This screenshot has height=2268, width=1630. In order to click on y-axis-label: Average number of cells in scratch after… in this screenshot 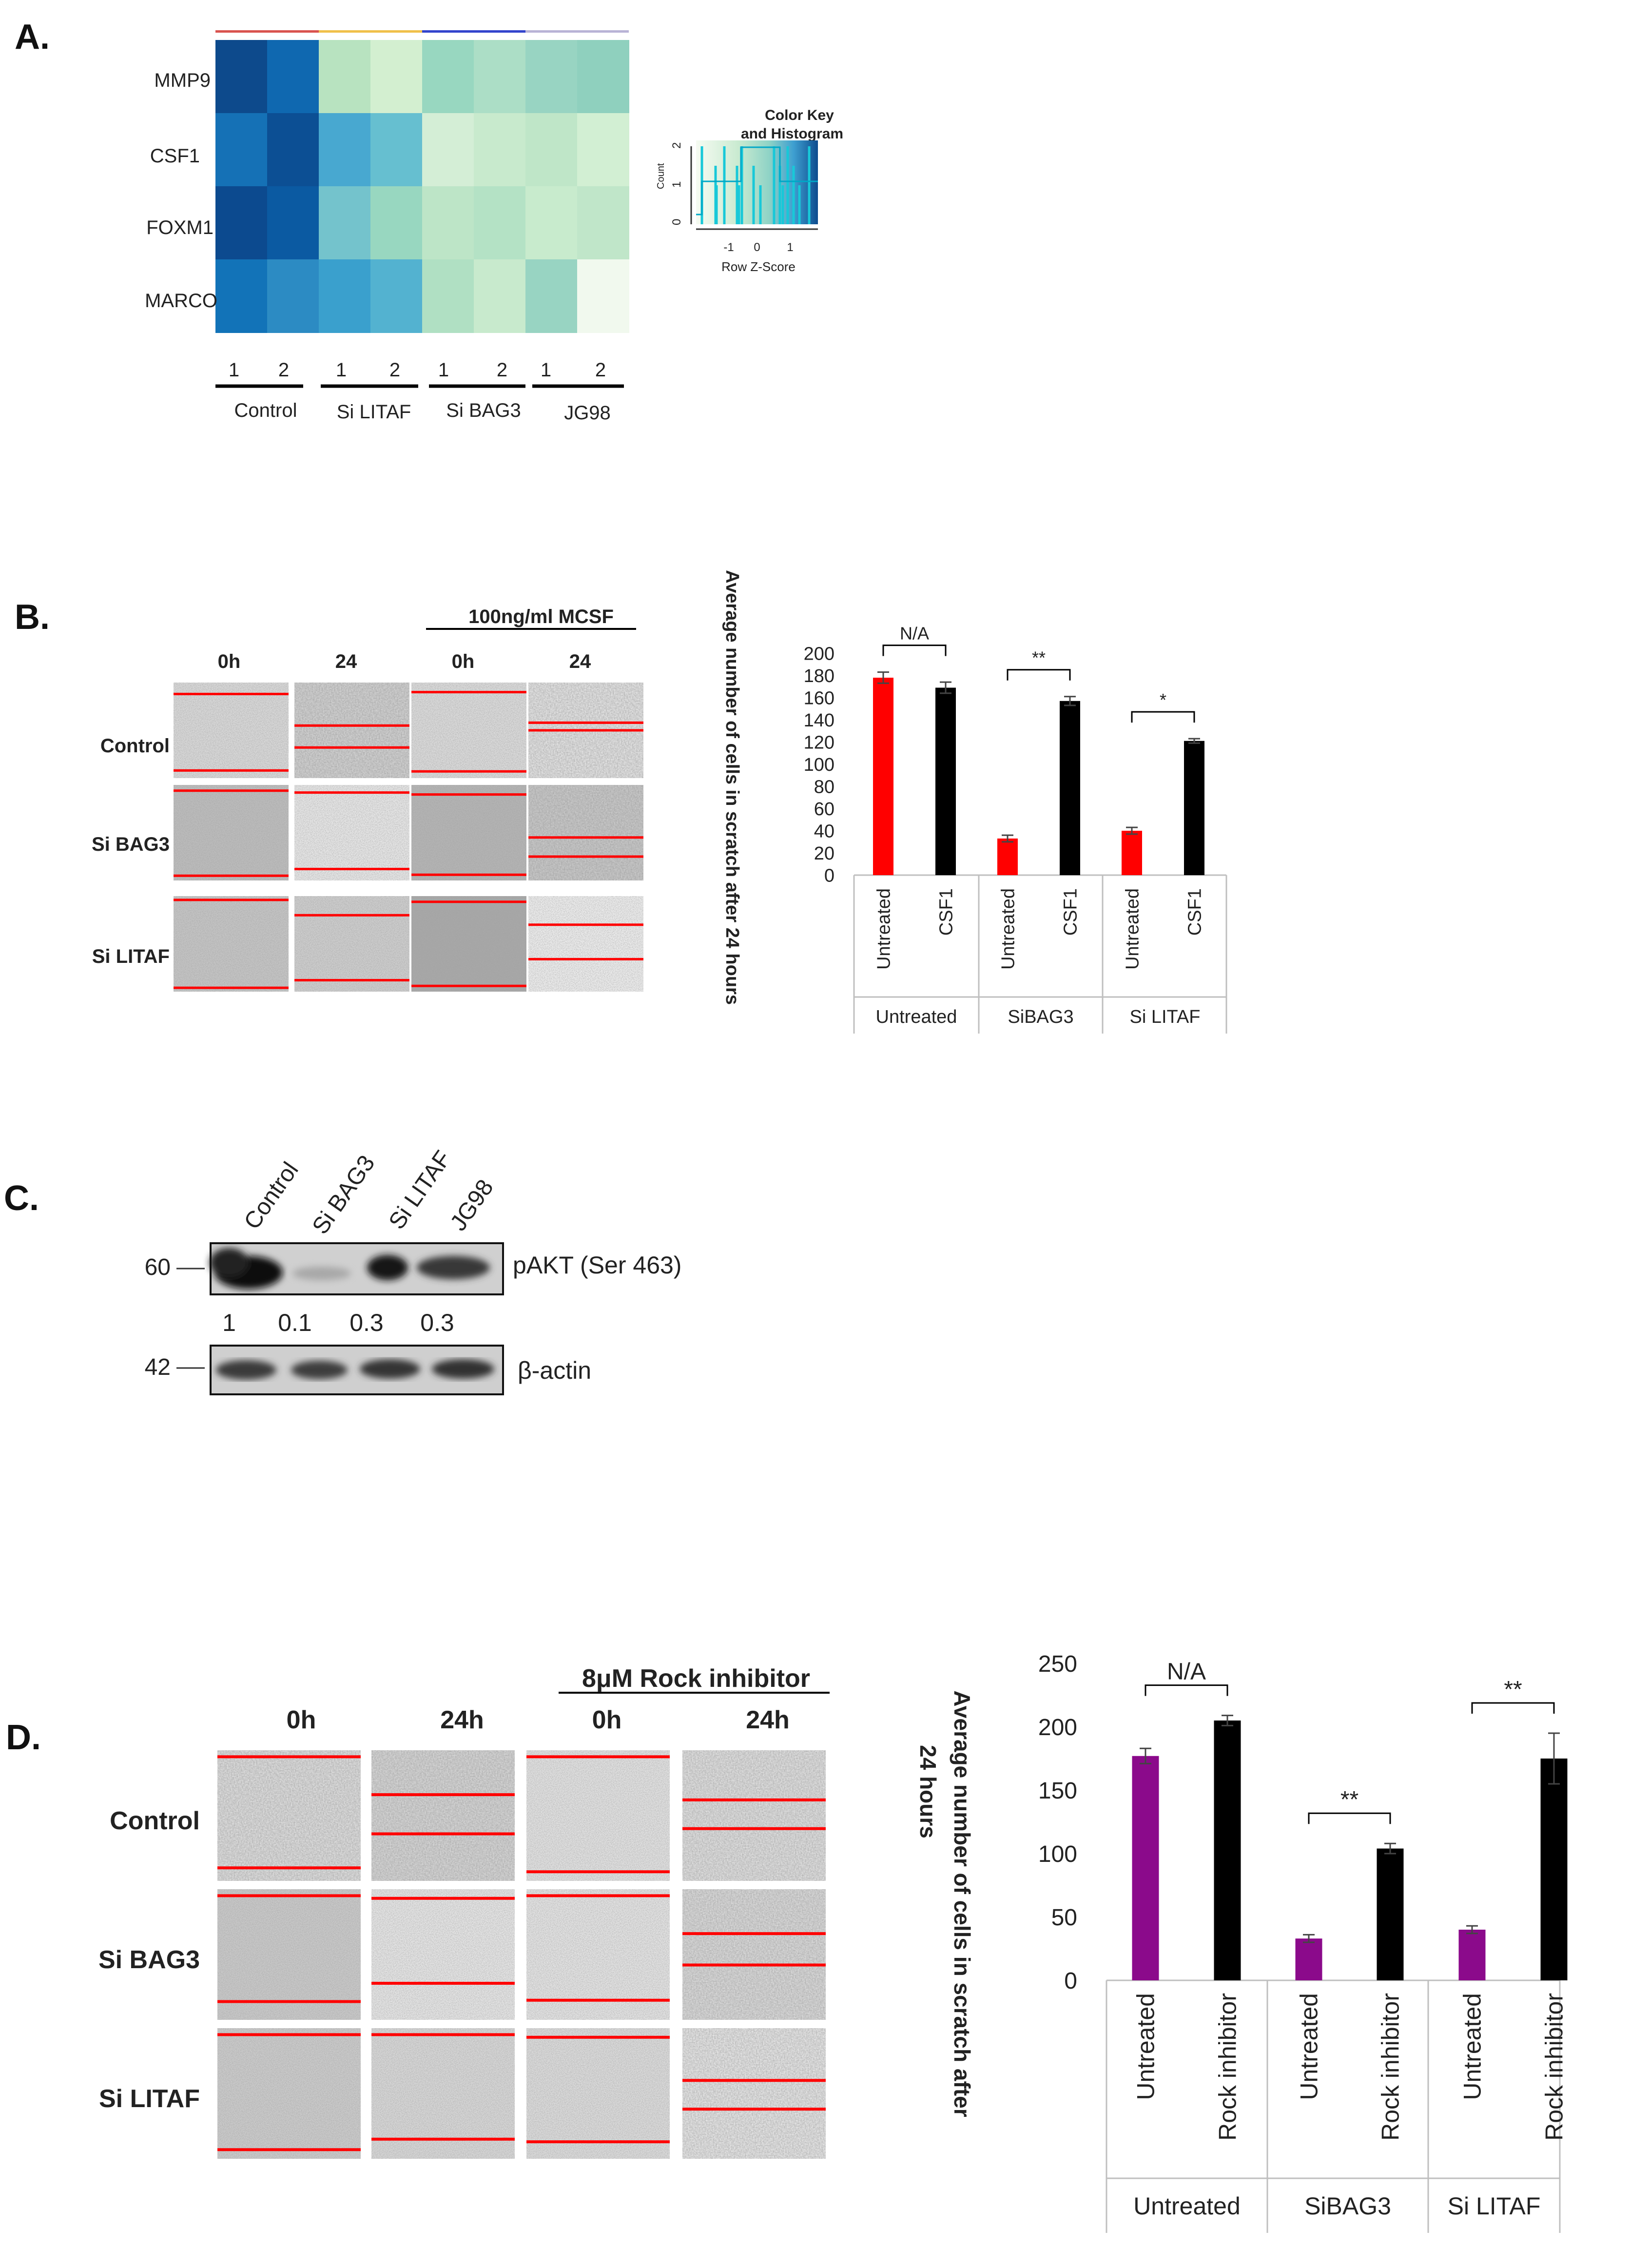, I will do `click(732, 788)`.